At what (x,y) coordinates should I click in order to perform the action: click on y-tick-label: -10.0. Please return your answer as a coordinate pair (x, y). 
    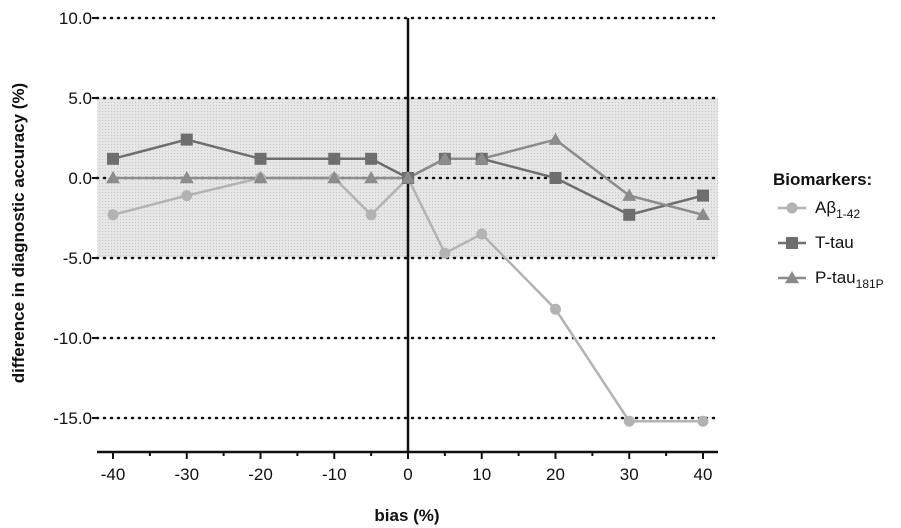
    Looking at the image, I should click on (72, 338).